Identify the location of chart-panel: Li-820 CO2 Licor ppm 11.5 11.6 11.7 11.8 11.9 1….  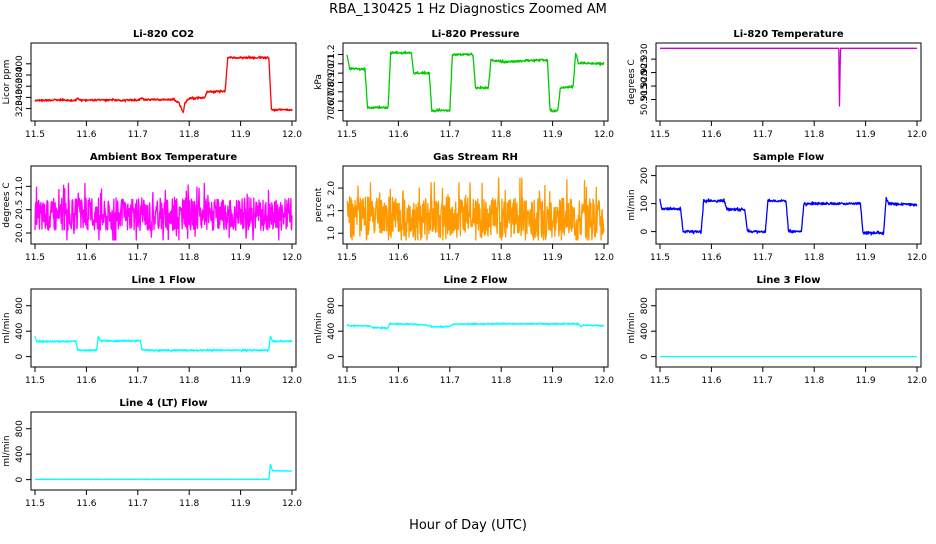
(152, 84).